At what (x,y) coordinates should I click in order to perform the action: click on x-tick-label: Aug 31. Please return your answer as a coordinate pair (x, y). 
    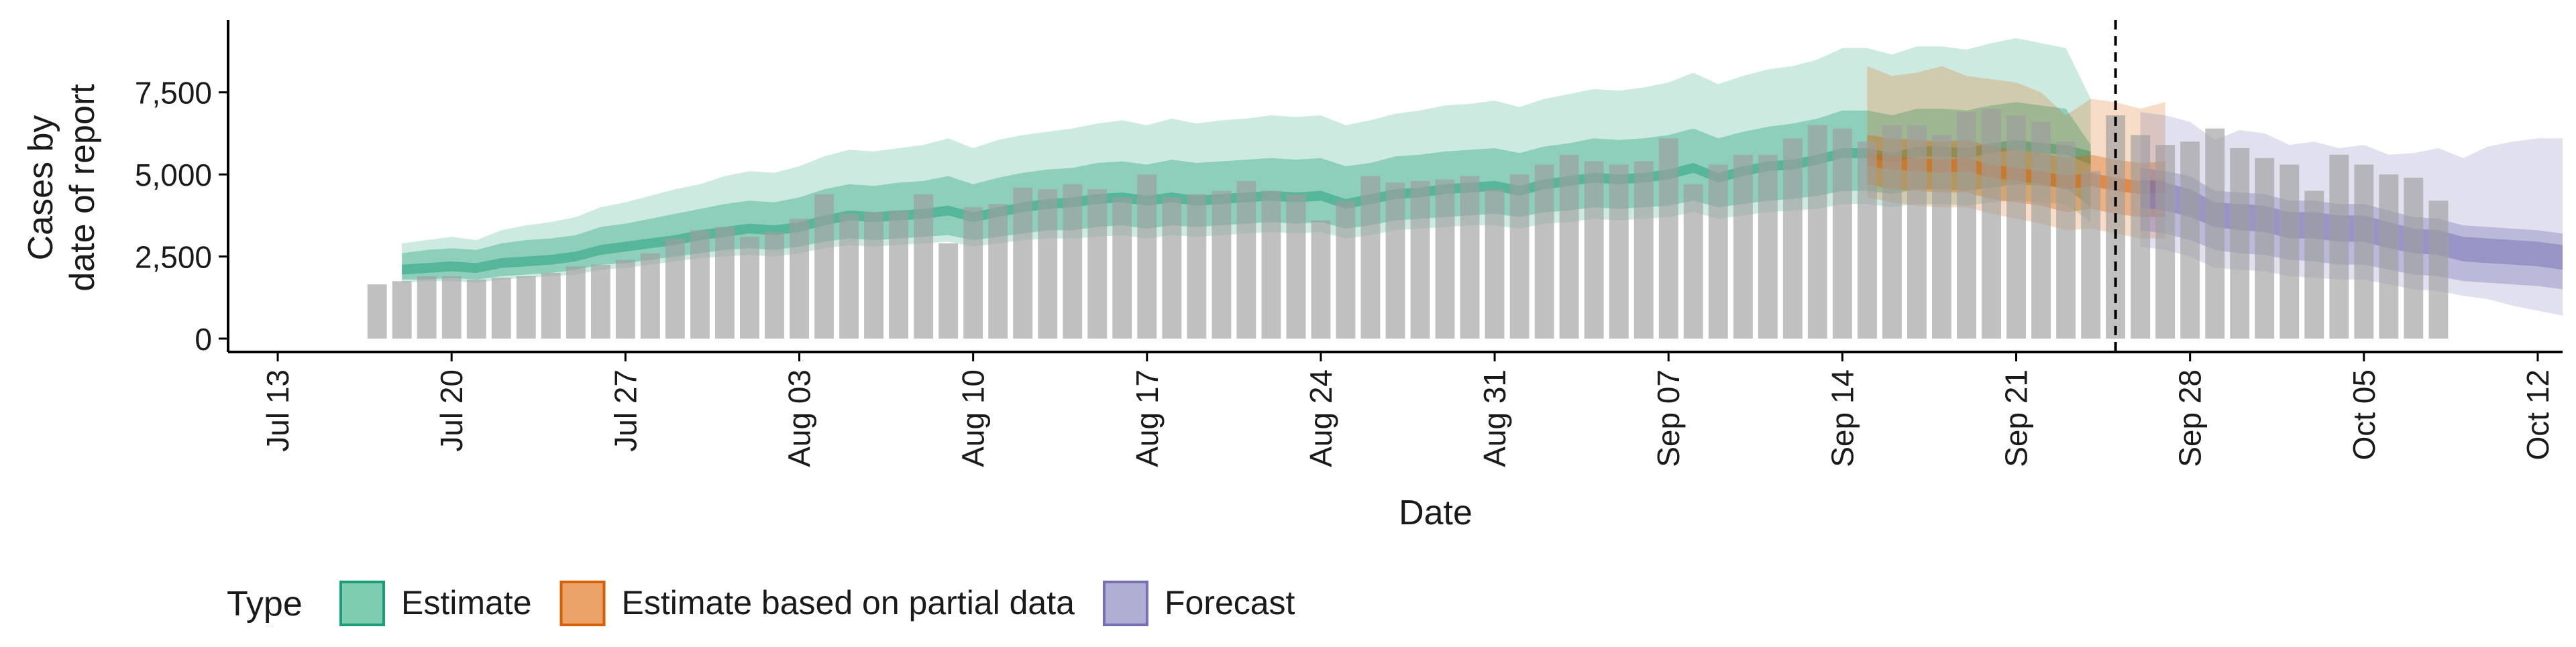
    Looking at the image, I should click on (1494, 418).